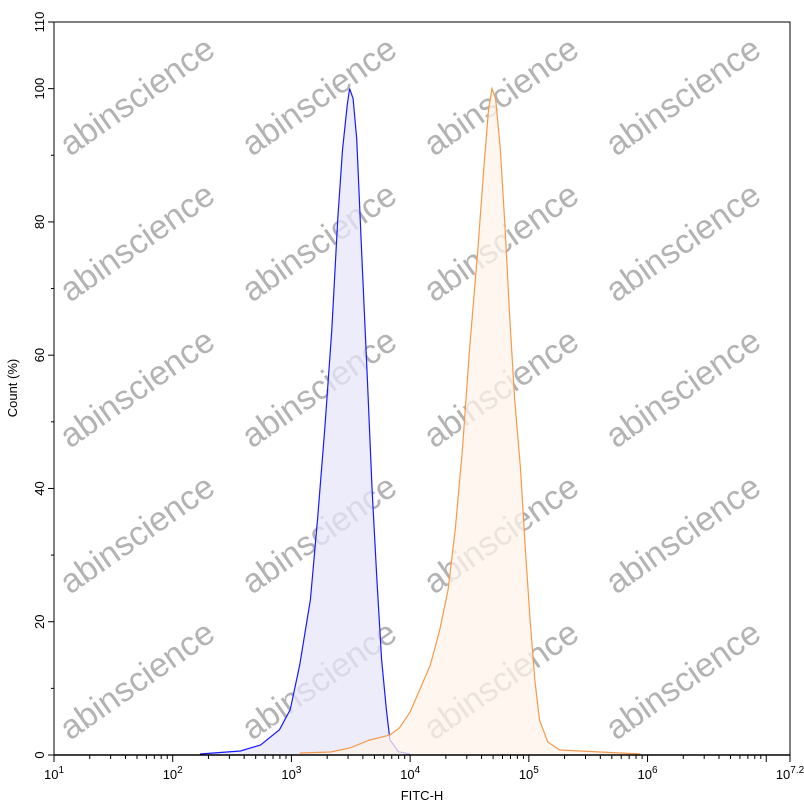 The image size is (804, 807). What do you see at coordinates (39, 222) in the screenshot?
I see `y-tick-label: 80` at bounding box center [39, 222].